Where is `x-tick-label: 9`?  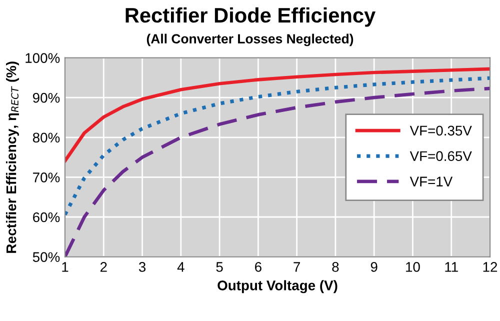
x-tick-label: 9 is located at coordinates (374, 267).